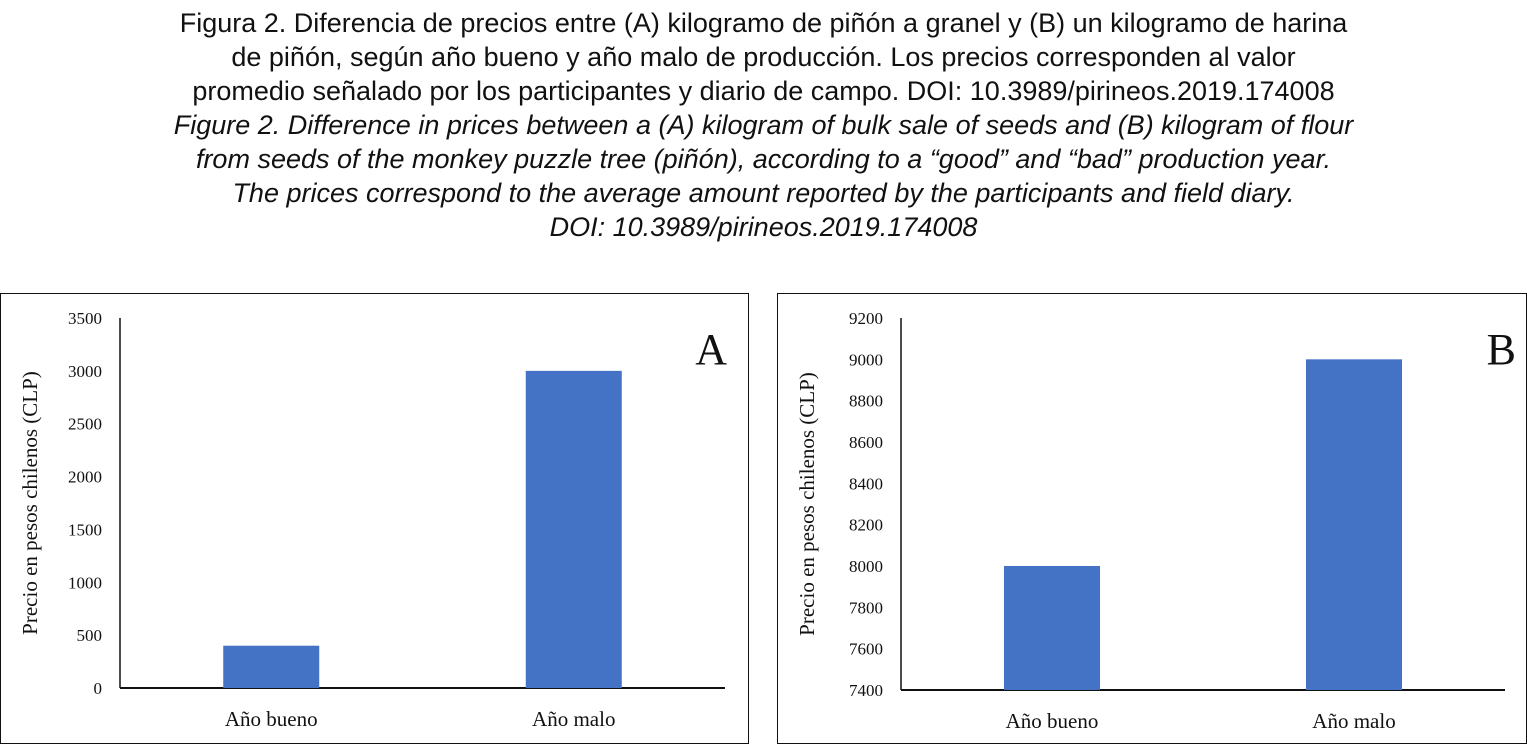  I want to click on chart-a-category-label: Año bueno, so click(271, 719).